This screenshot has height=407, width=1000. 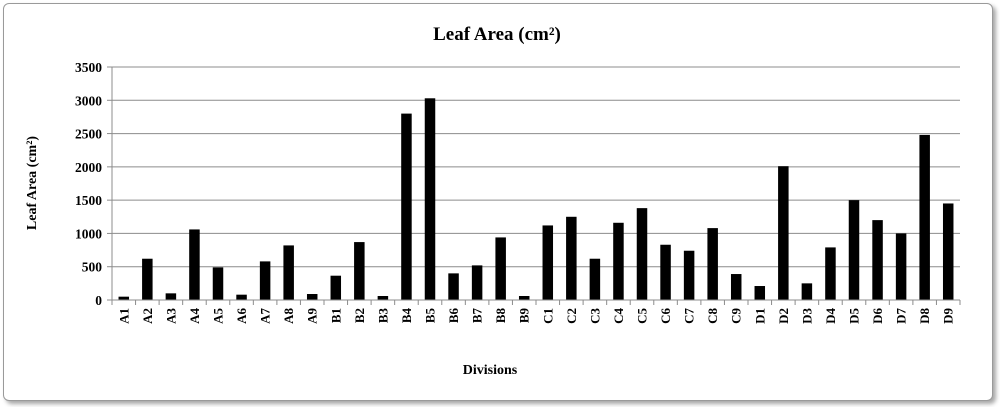 What do you see at coordinates (241, 297) in the screenshot?
I see `bar-a6` at bounding box center [241, 297].